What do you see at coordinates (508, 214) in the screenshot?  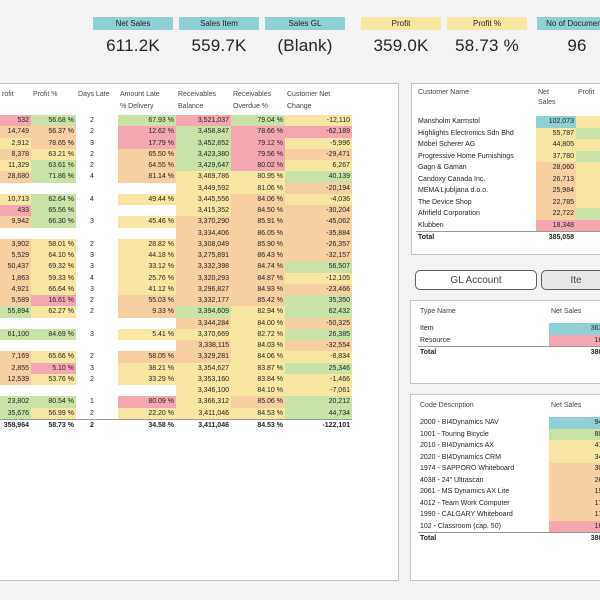 I see `list-item: Afrifield Corporation 22,72285.8` at bounding box center [508, 214].